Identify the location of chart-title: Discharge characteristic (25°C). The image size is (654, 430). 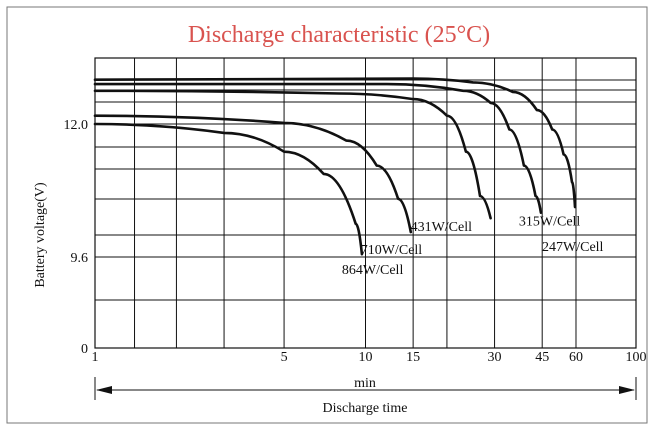
(339, 35).